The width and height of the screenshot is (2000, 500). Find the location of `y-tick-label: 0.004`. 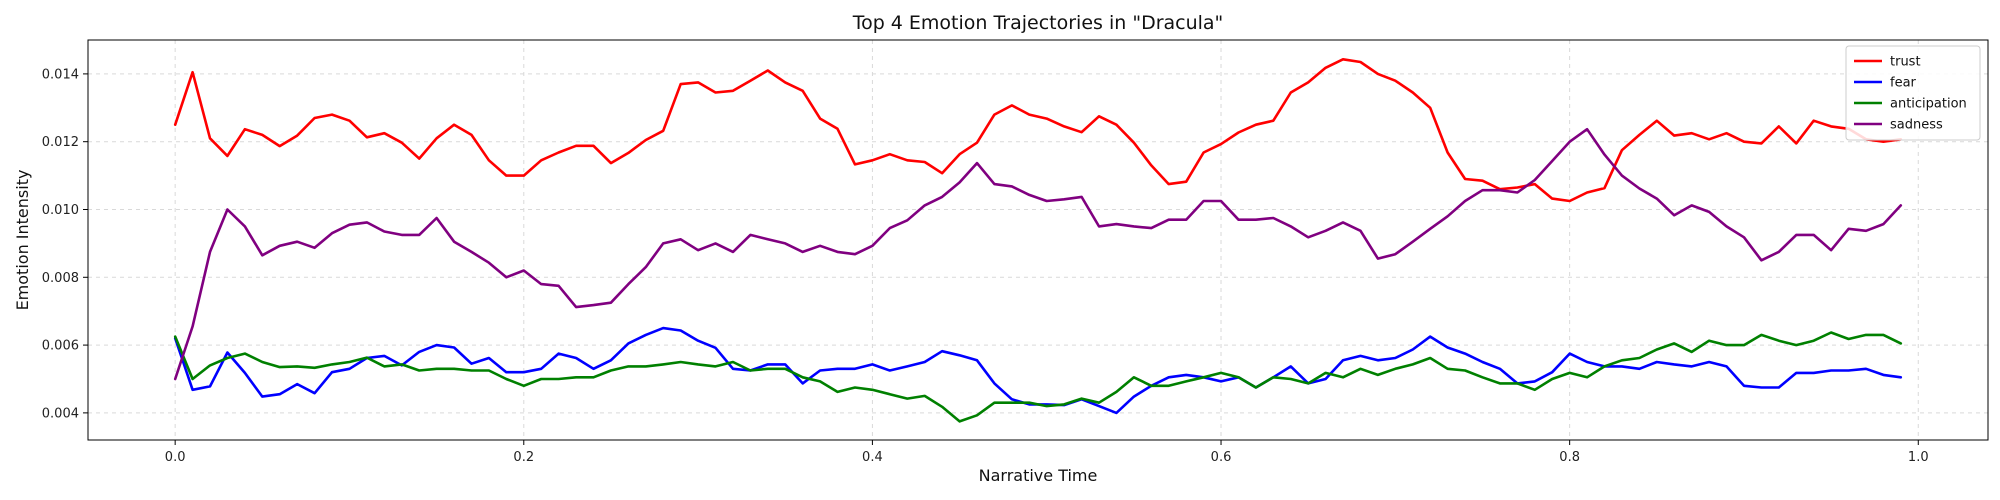

y-tick-label: 0.004 is located at coordinates (60, 413).